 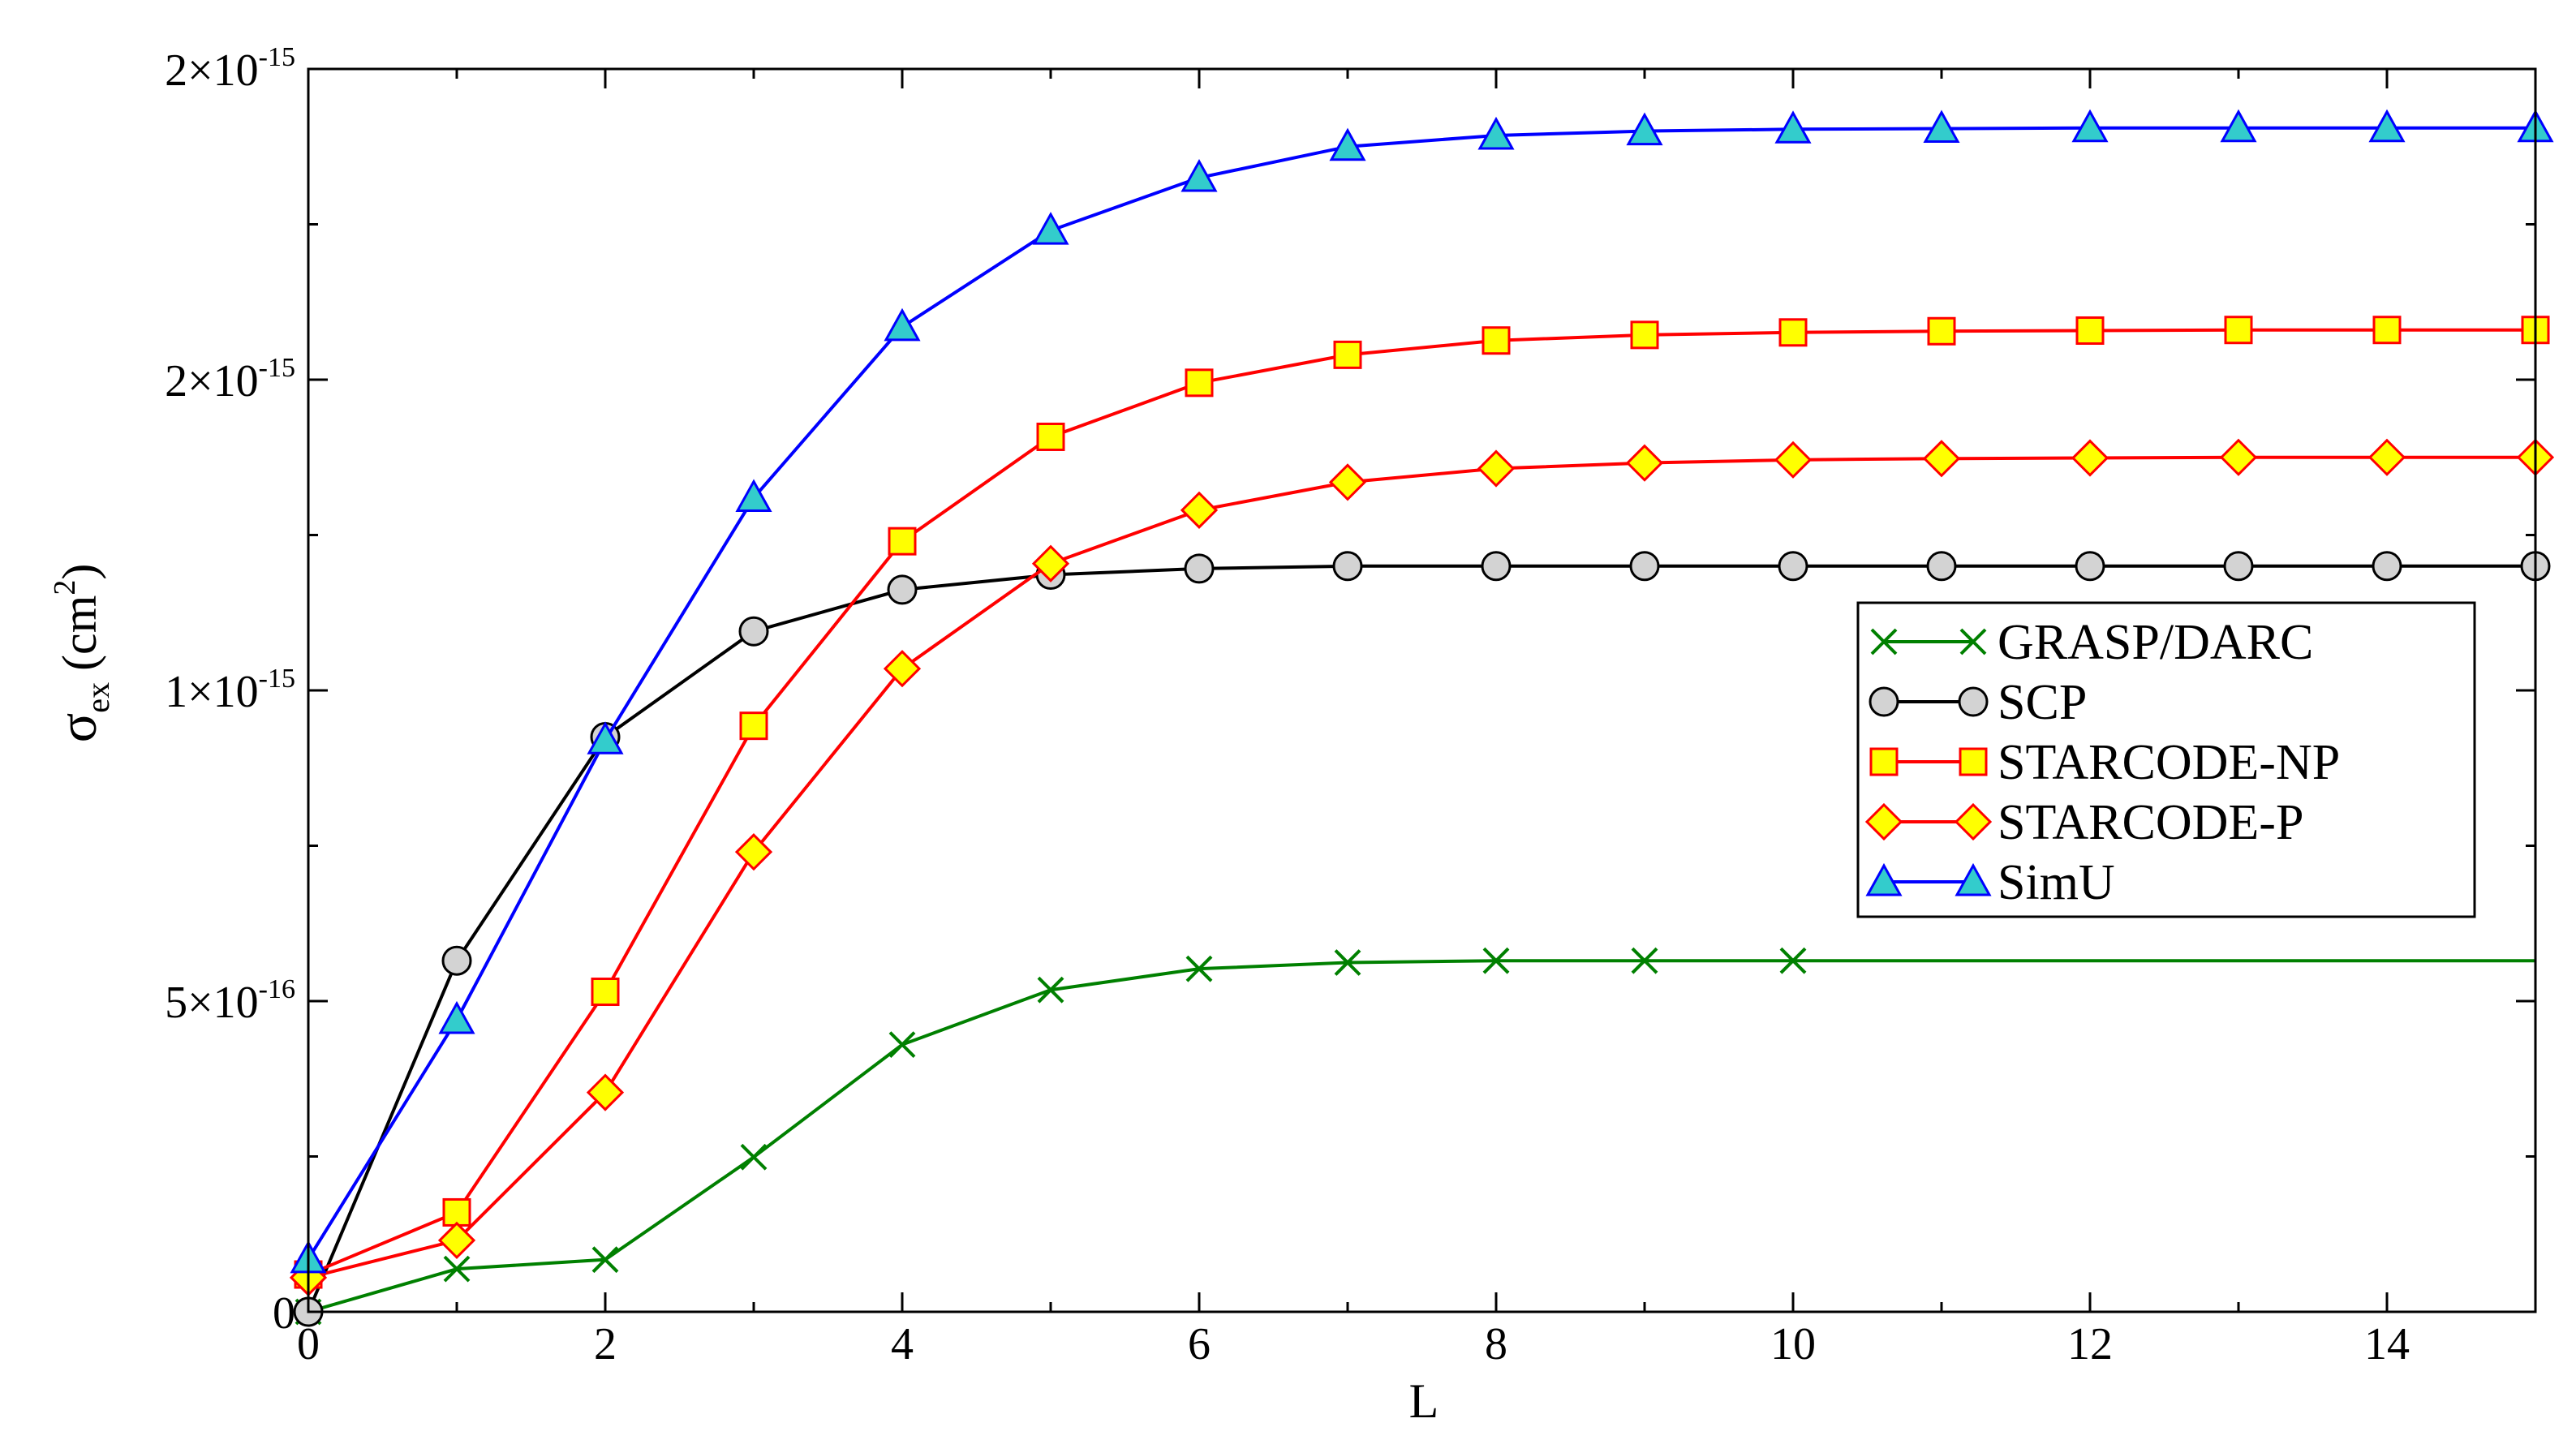 What do you see at coordinates (79, 572) in the screenshot?
I see `y-axis-title-close: )` at bounding box center [79, 572].